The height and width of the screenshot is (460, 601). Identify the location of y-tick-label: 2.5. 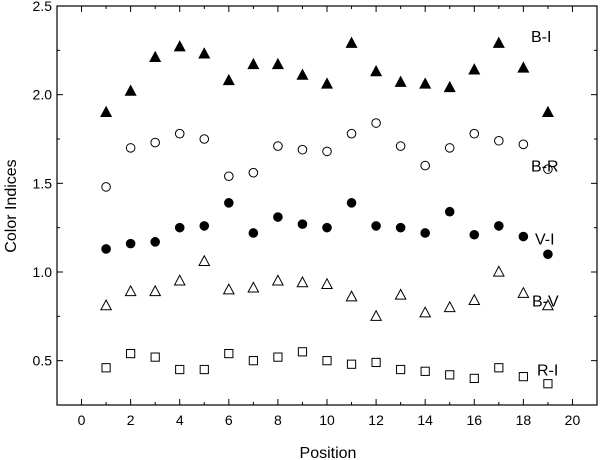
(43, 7).